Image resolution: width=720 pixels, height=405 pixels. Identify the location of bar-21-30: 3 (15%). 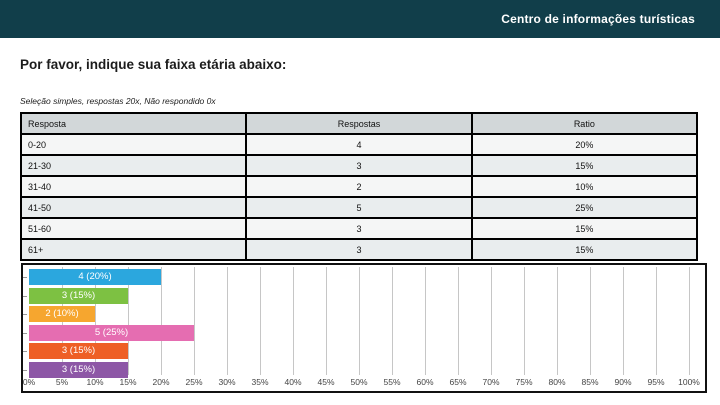
(78, 295).